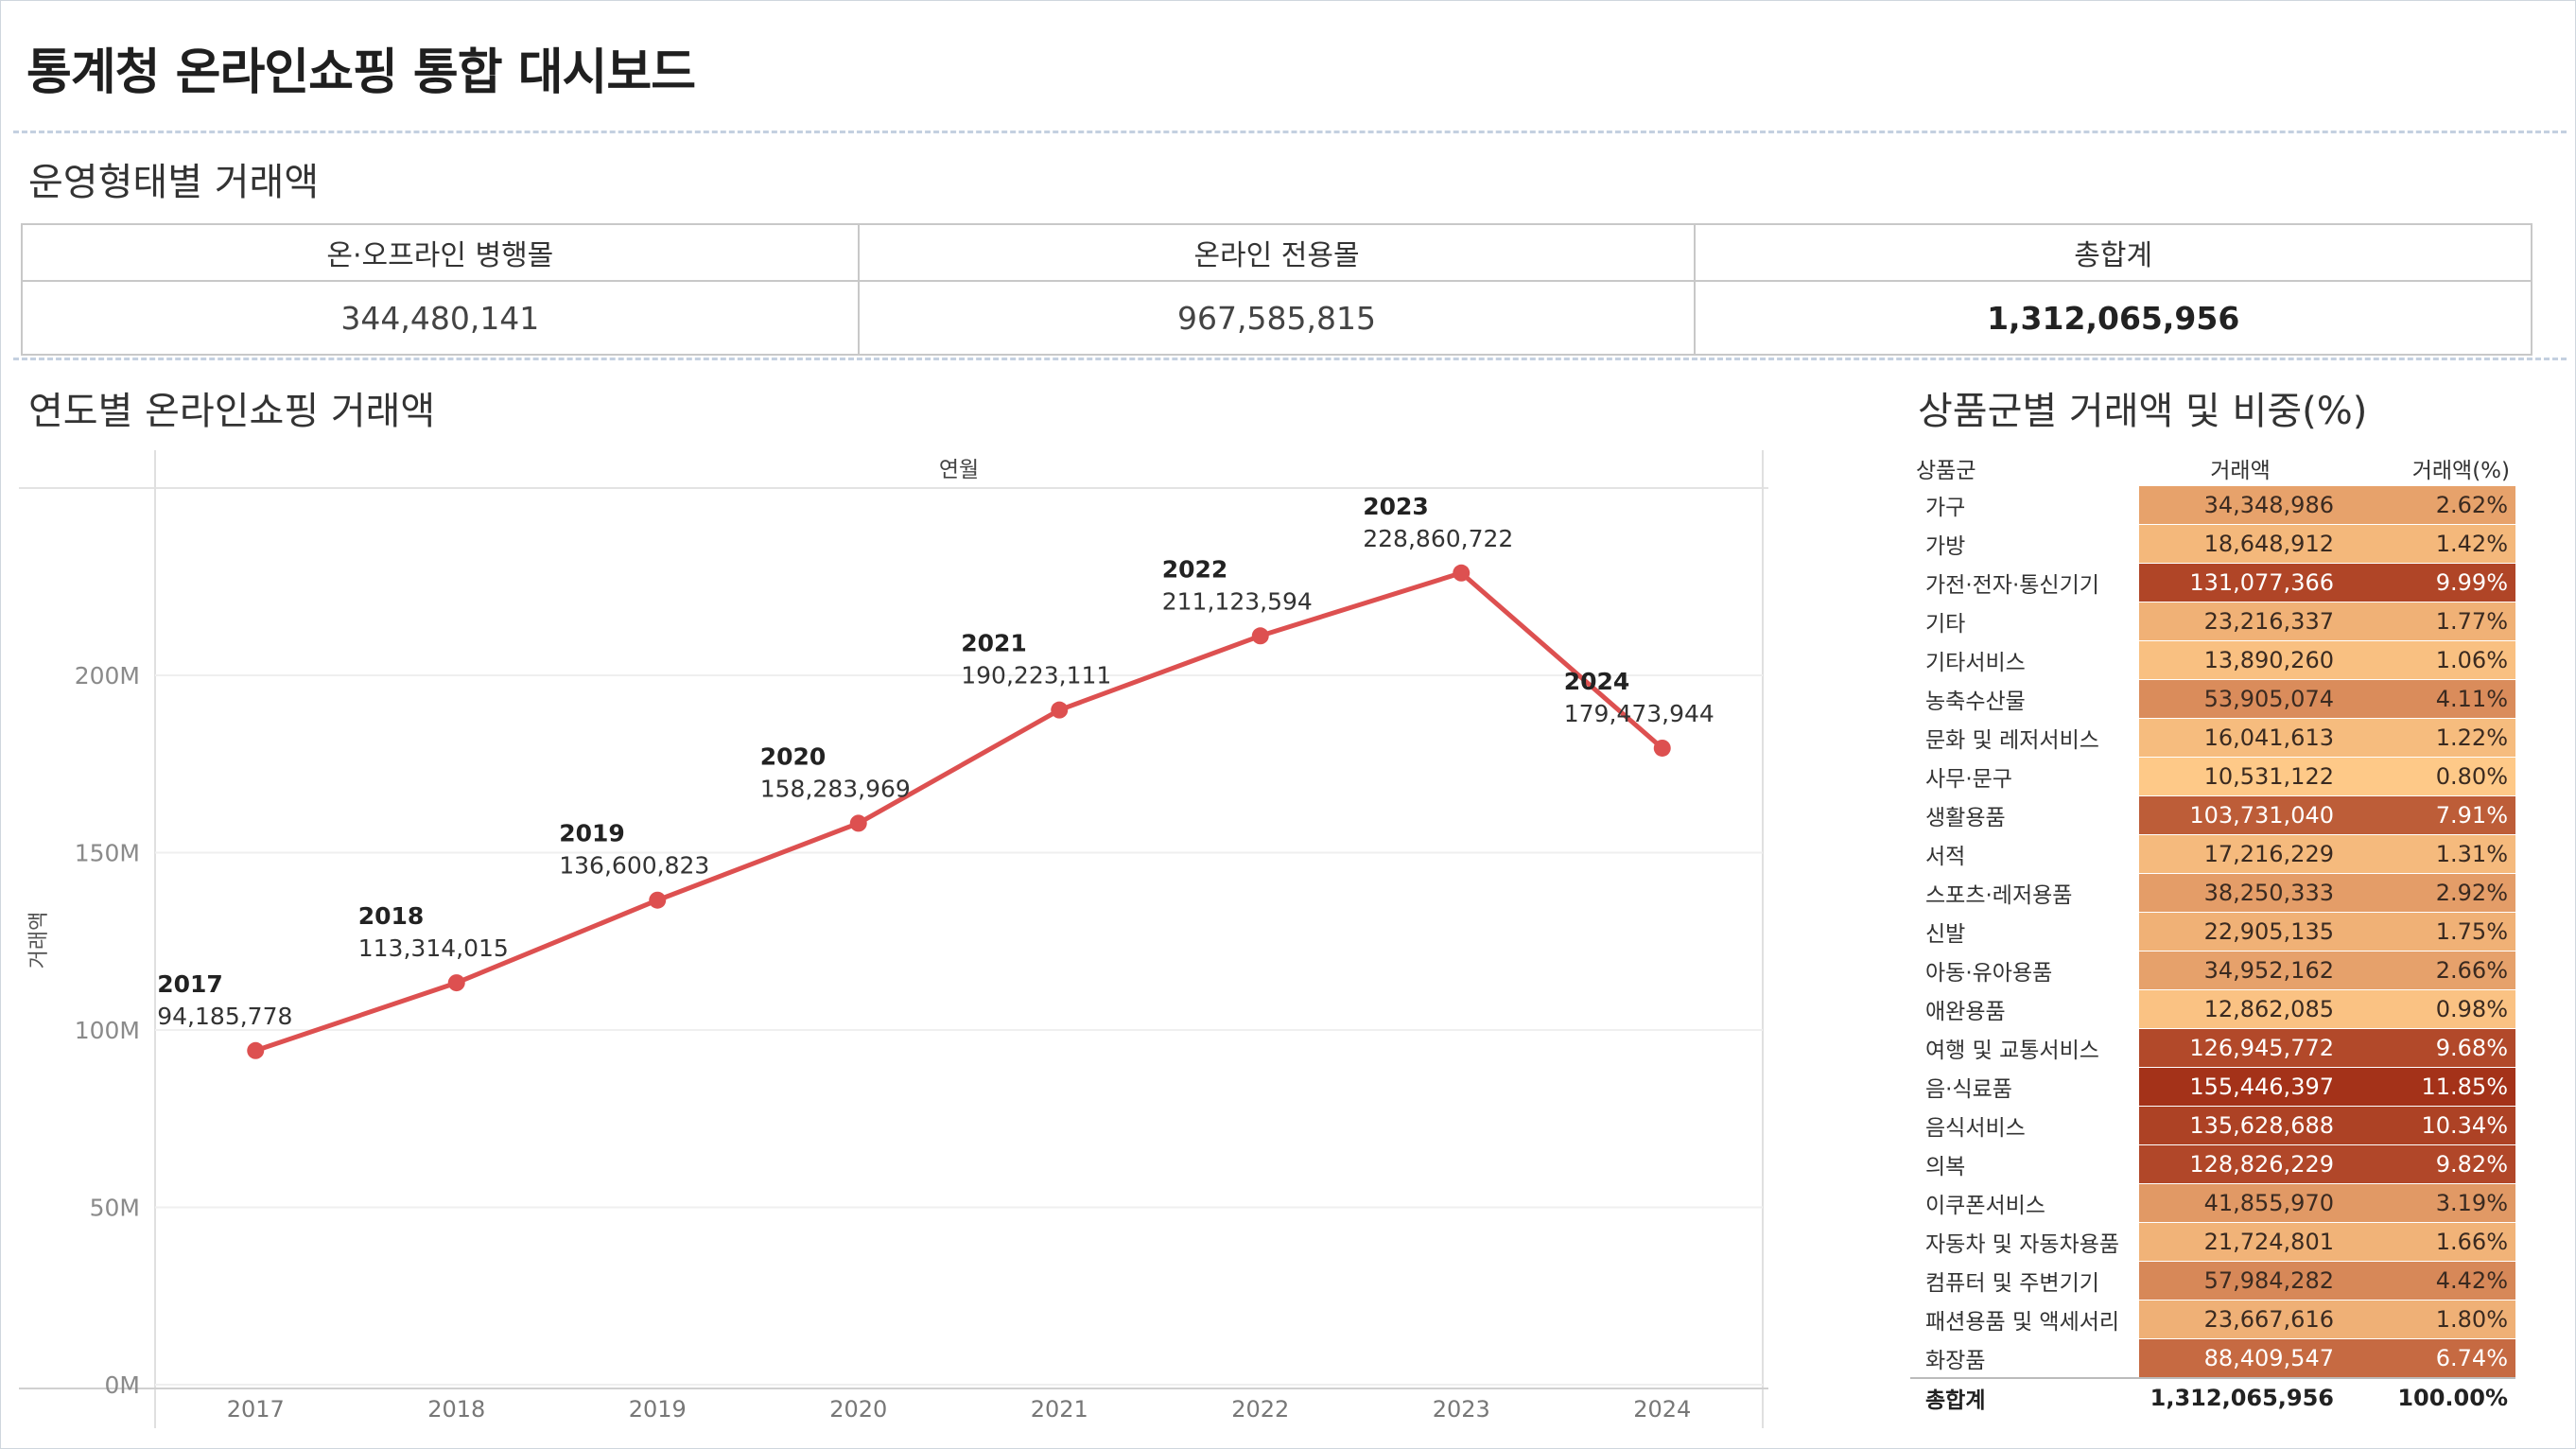 This screenshot has height=1449, width=2576. I want to click on category-name-cell: 가전·전자·통신기기, so click(2024, 583).